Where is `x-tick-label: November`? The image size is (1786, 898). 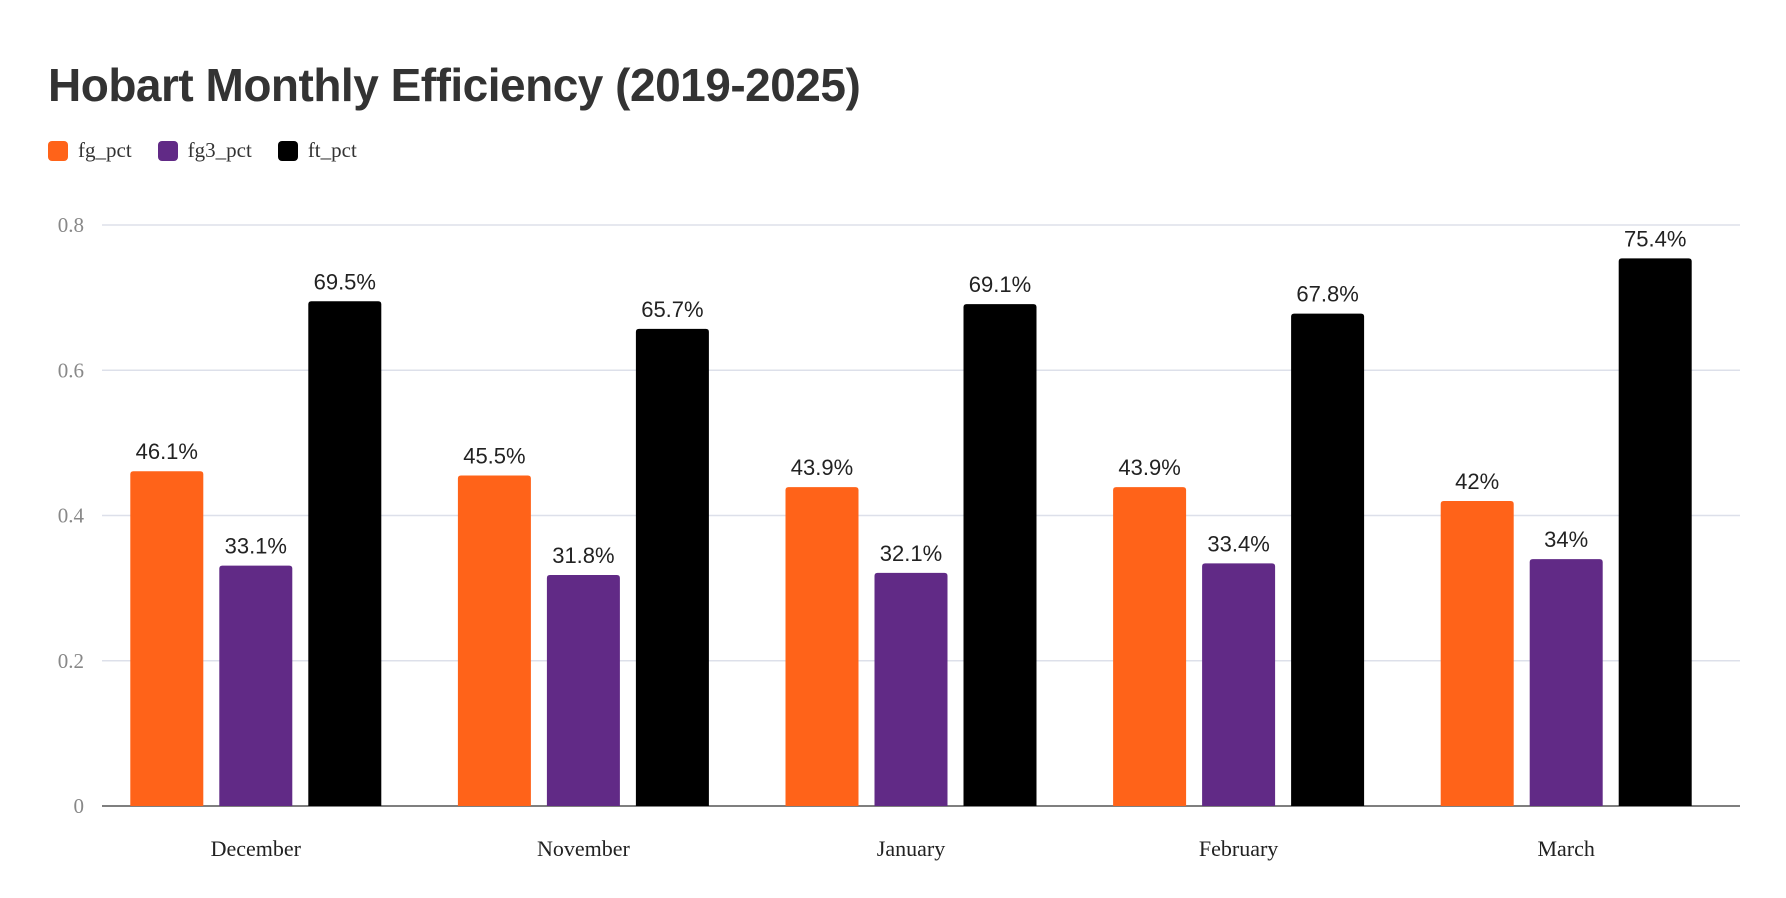
x-tick-label: November is located at coordinates (584, 848).